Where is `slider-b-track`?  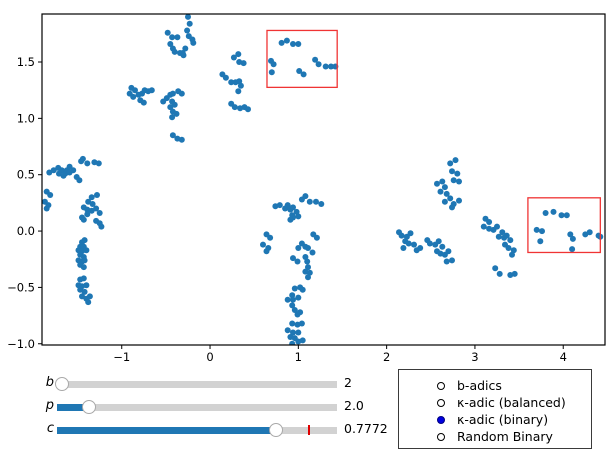
slider-b-track is located at coordinates (196, 384).